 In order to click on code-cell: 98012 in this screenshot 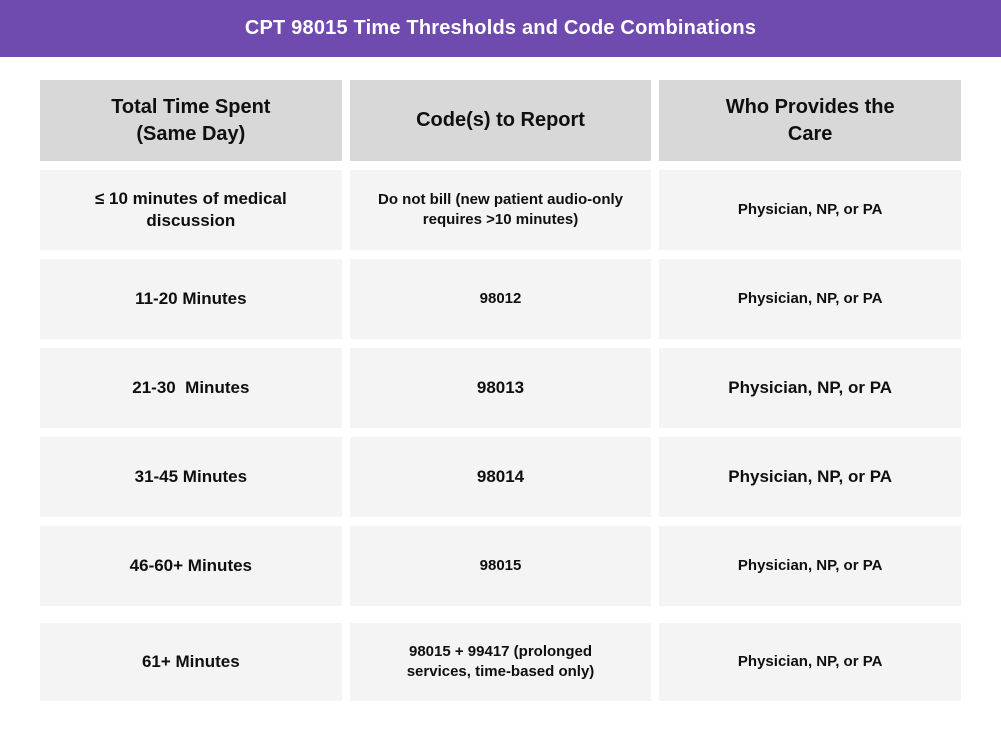, I will do `click(500, 299)`.